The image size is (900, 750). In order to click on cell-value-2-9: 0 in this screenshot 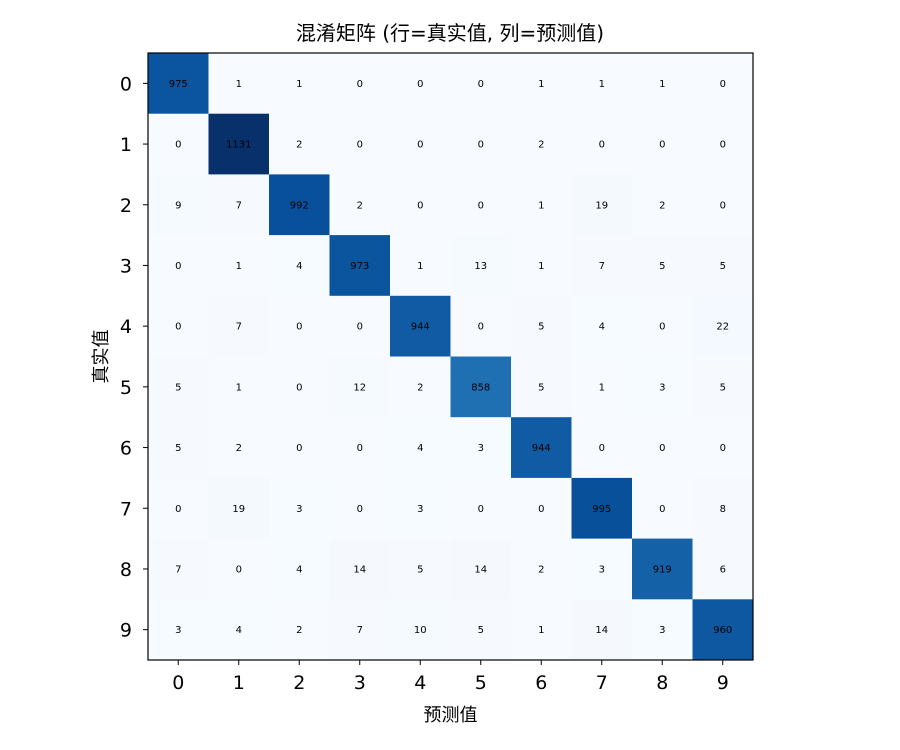, I will do `click(723, 205)`.